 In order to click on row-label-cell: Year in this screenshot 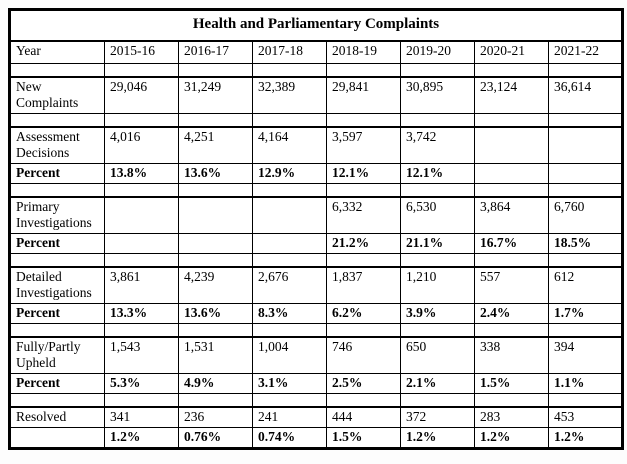, I will do `click(57, 52)`.